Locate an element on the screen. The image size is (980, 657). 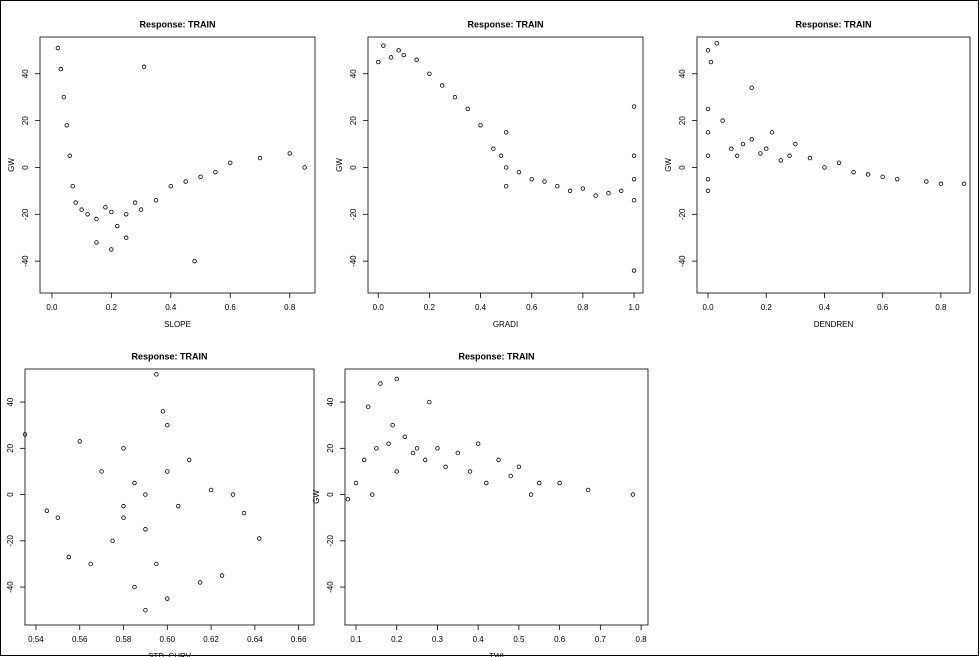
x-tick-label: 0.58 is located at coordinates (124, 639).